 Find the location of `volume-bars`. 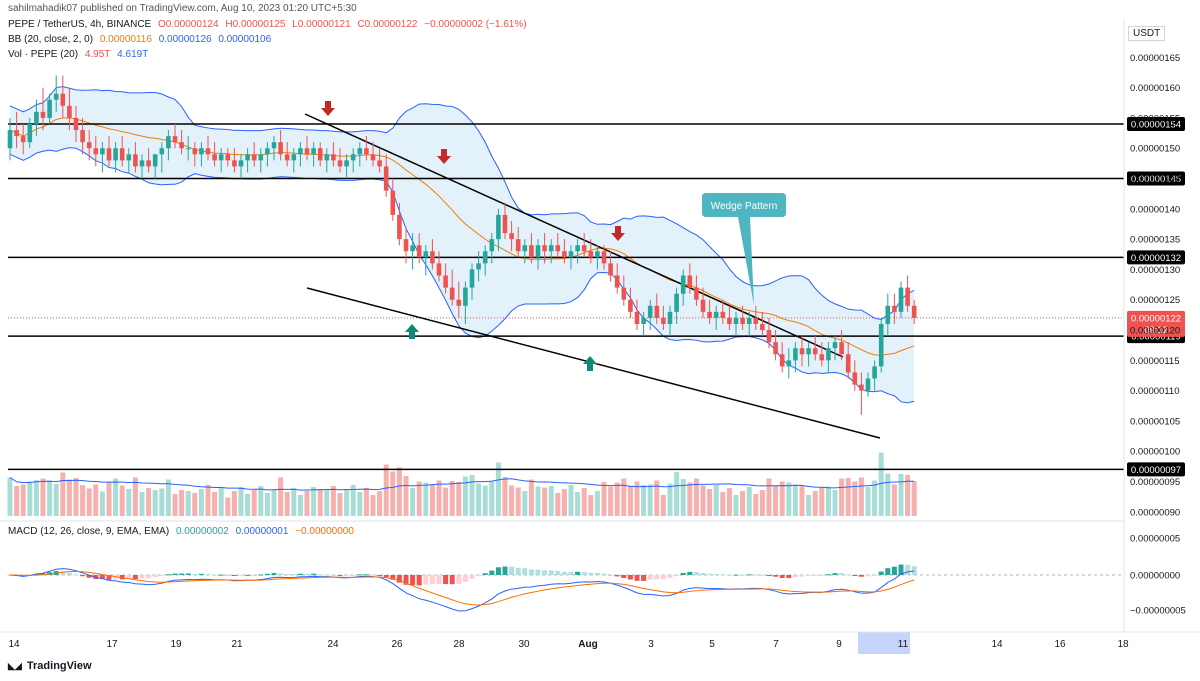

volume-bars is located at coordinates (462, 484).